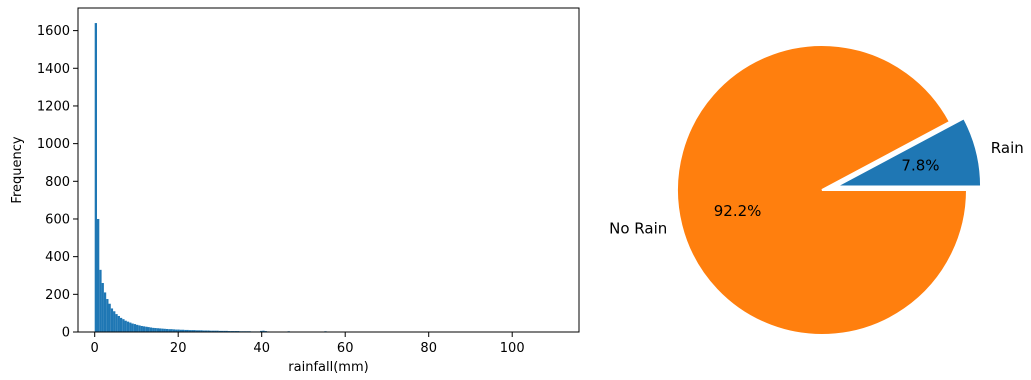 The height and width of the screenshot is (380, 1031). I want to click on pie-labels: Rain 7.8% No Rain 92.2%, so click(816, 188).